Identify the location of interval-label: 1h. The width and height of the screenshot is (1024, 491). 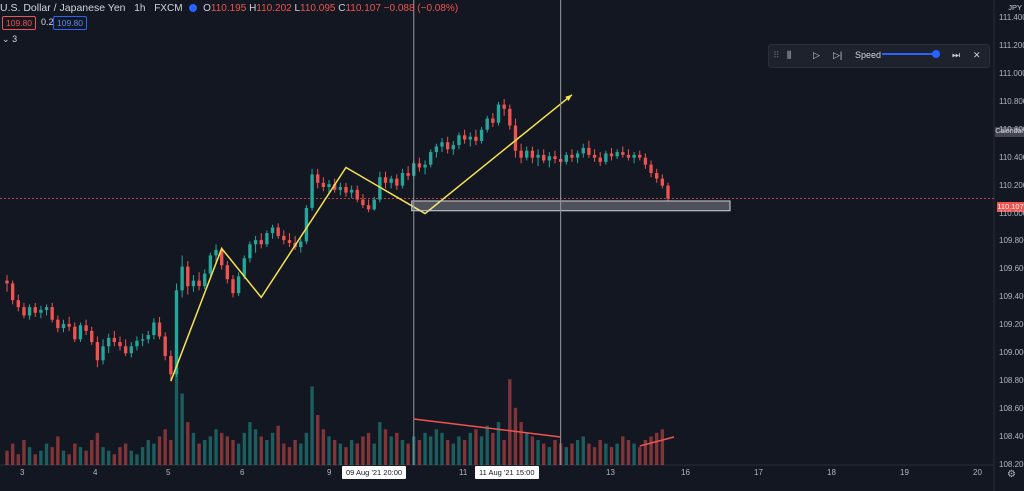
(140, 8).